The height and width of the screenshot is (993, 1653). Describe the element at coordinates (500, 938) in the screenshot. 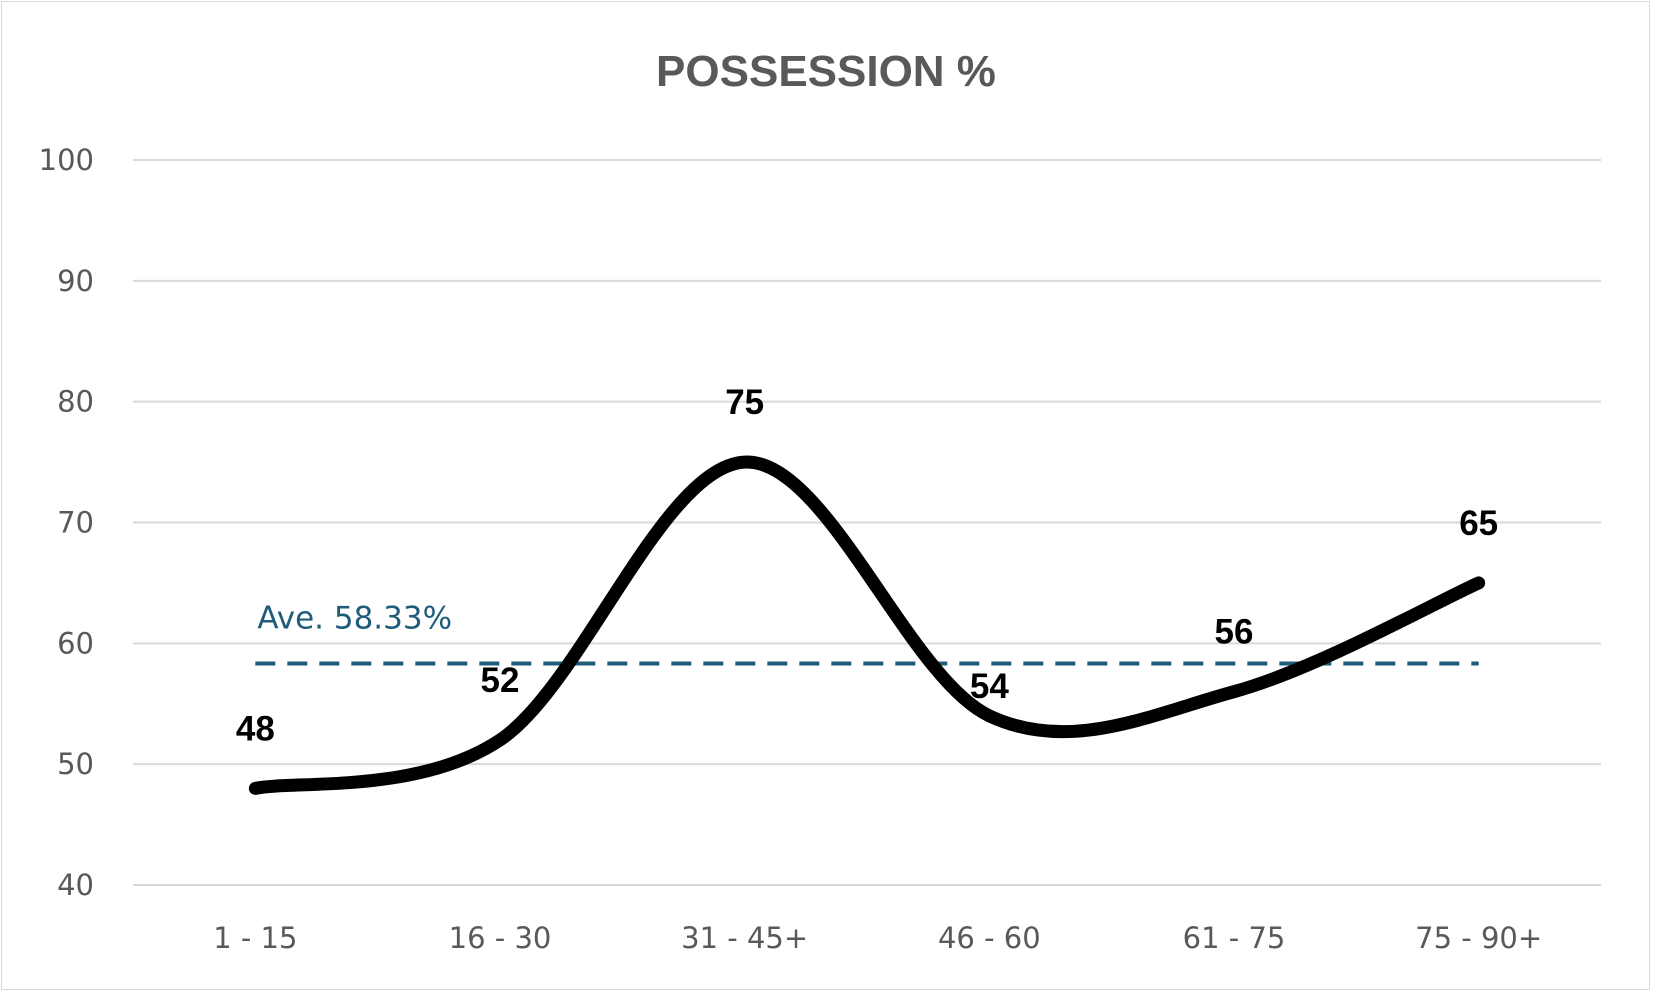

I see `x-tick-label: 16 - 30` at that location.